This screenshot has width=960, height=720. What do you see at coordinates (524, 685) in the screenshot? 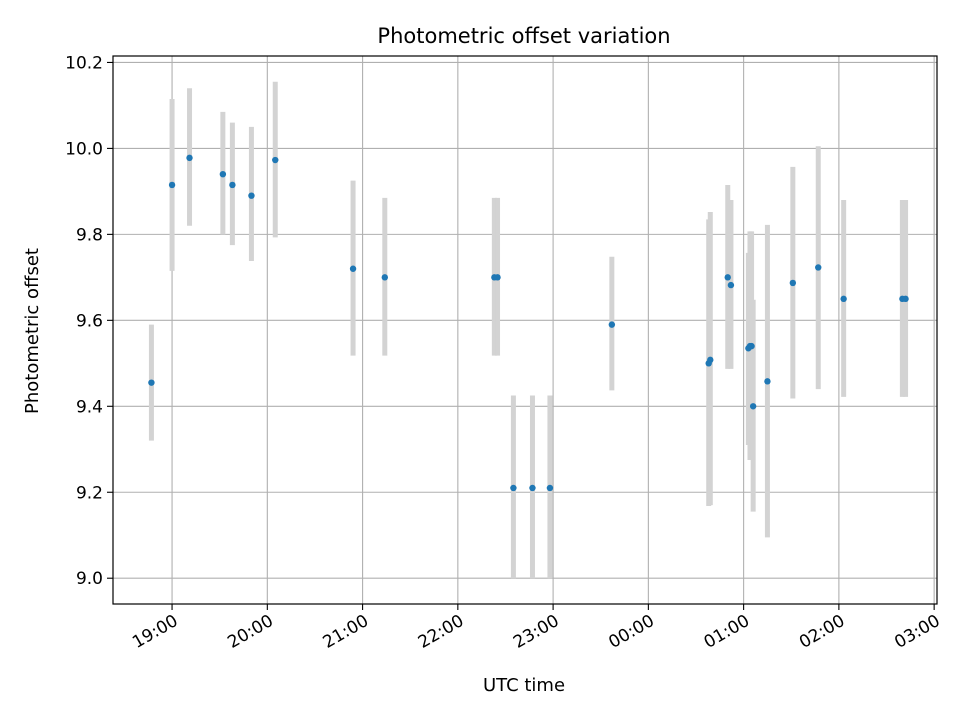
I see `x-axis-label: UTC time` at bounding box center [524, 685].